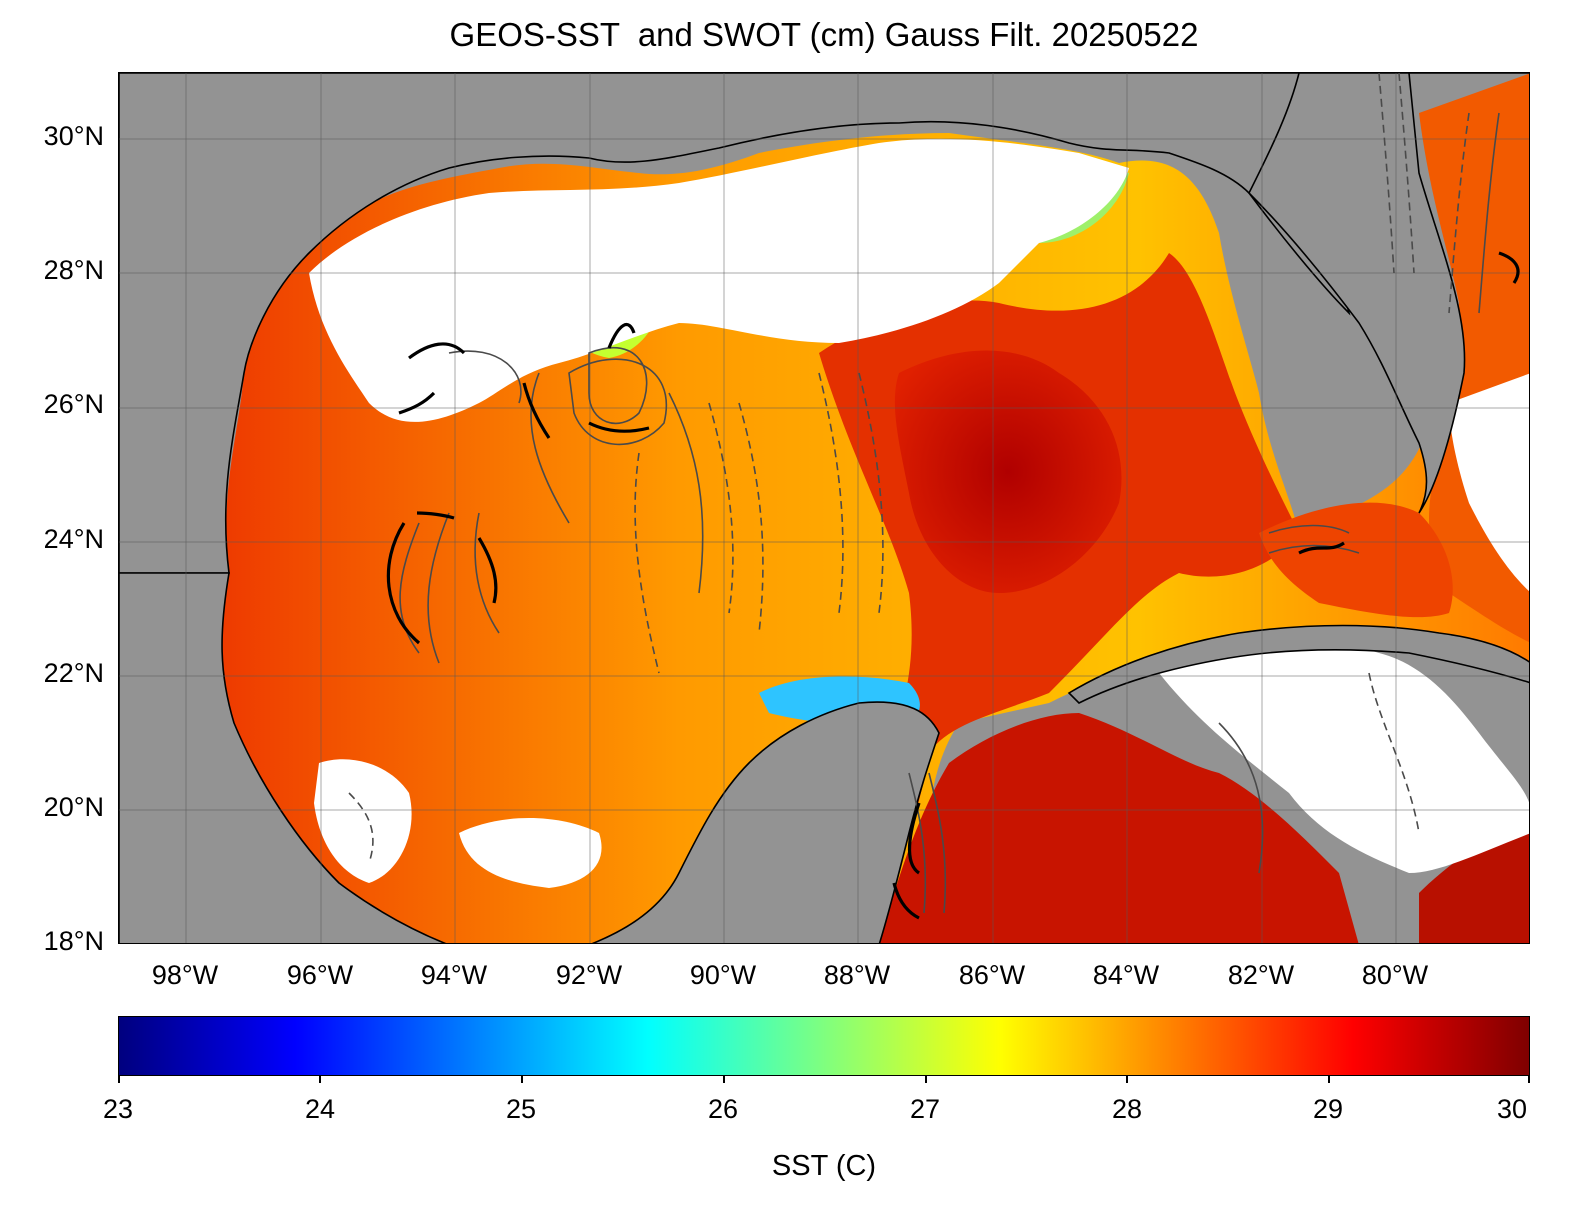  I want to click on lon-tick-label: 90°W, so click(723, 975).